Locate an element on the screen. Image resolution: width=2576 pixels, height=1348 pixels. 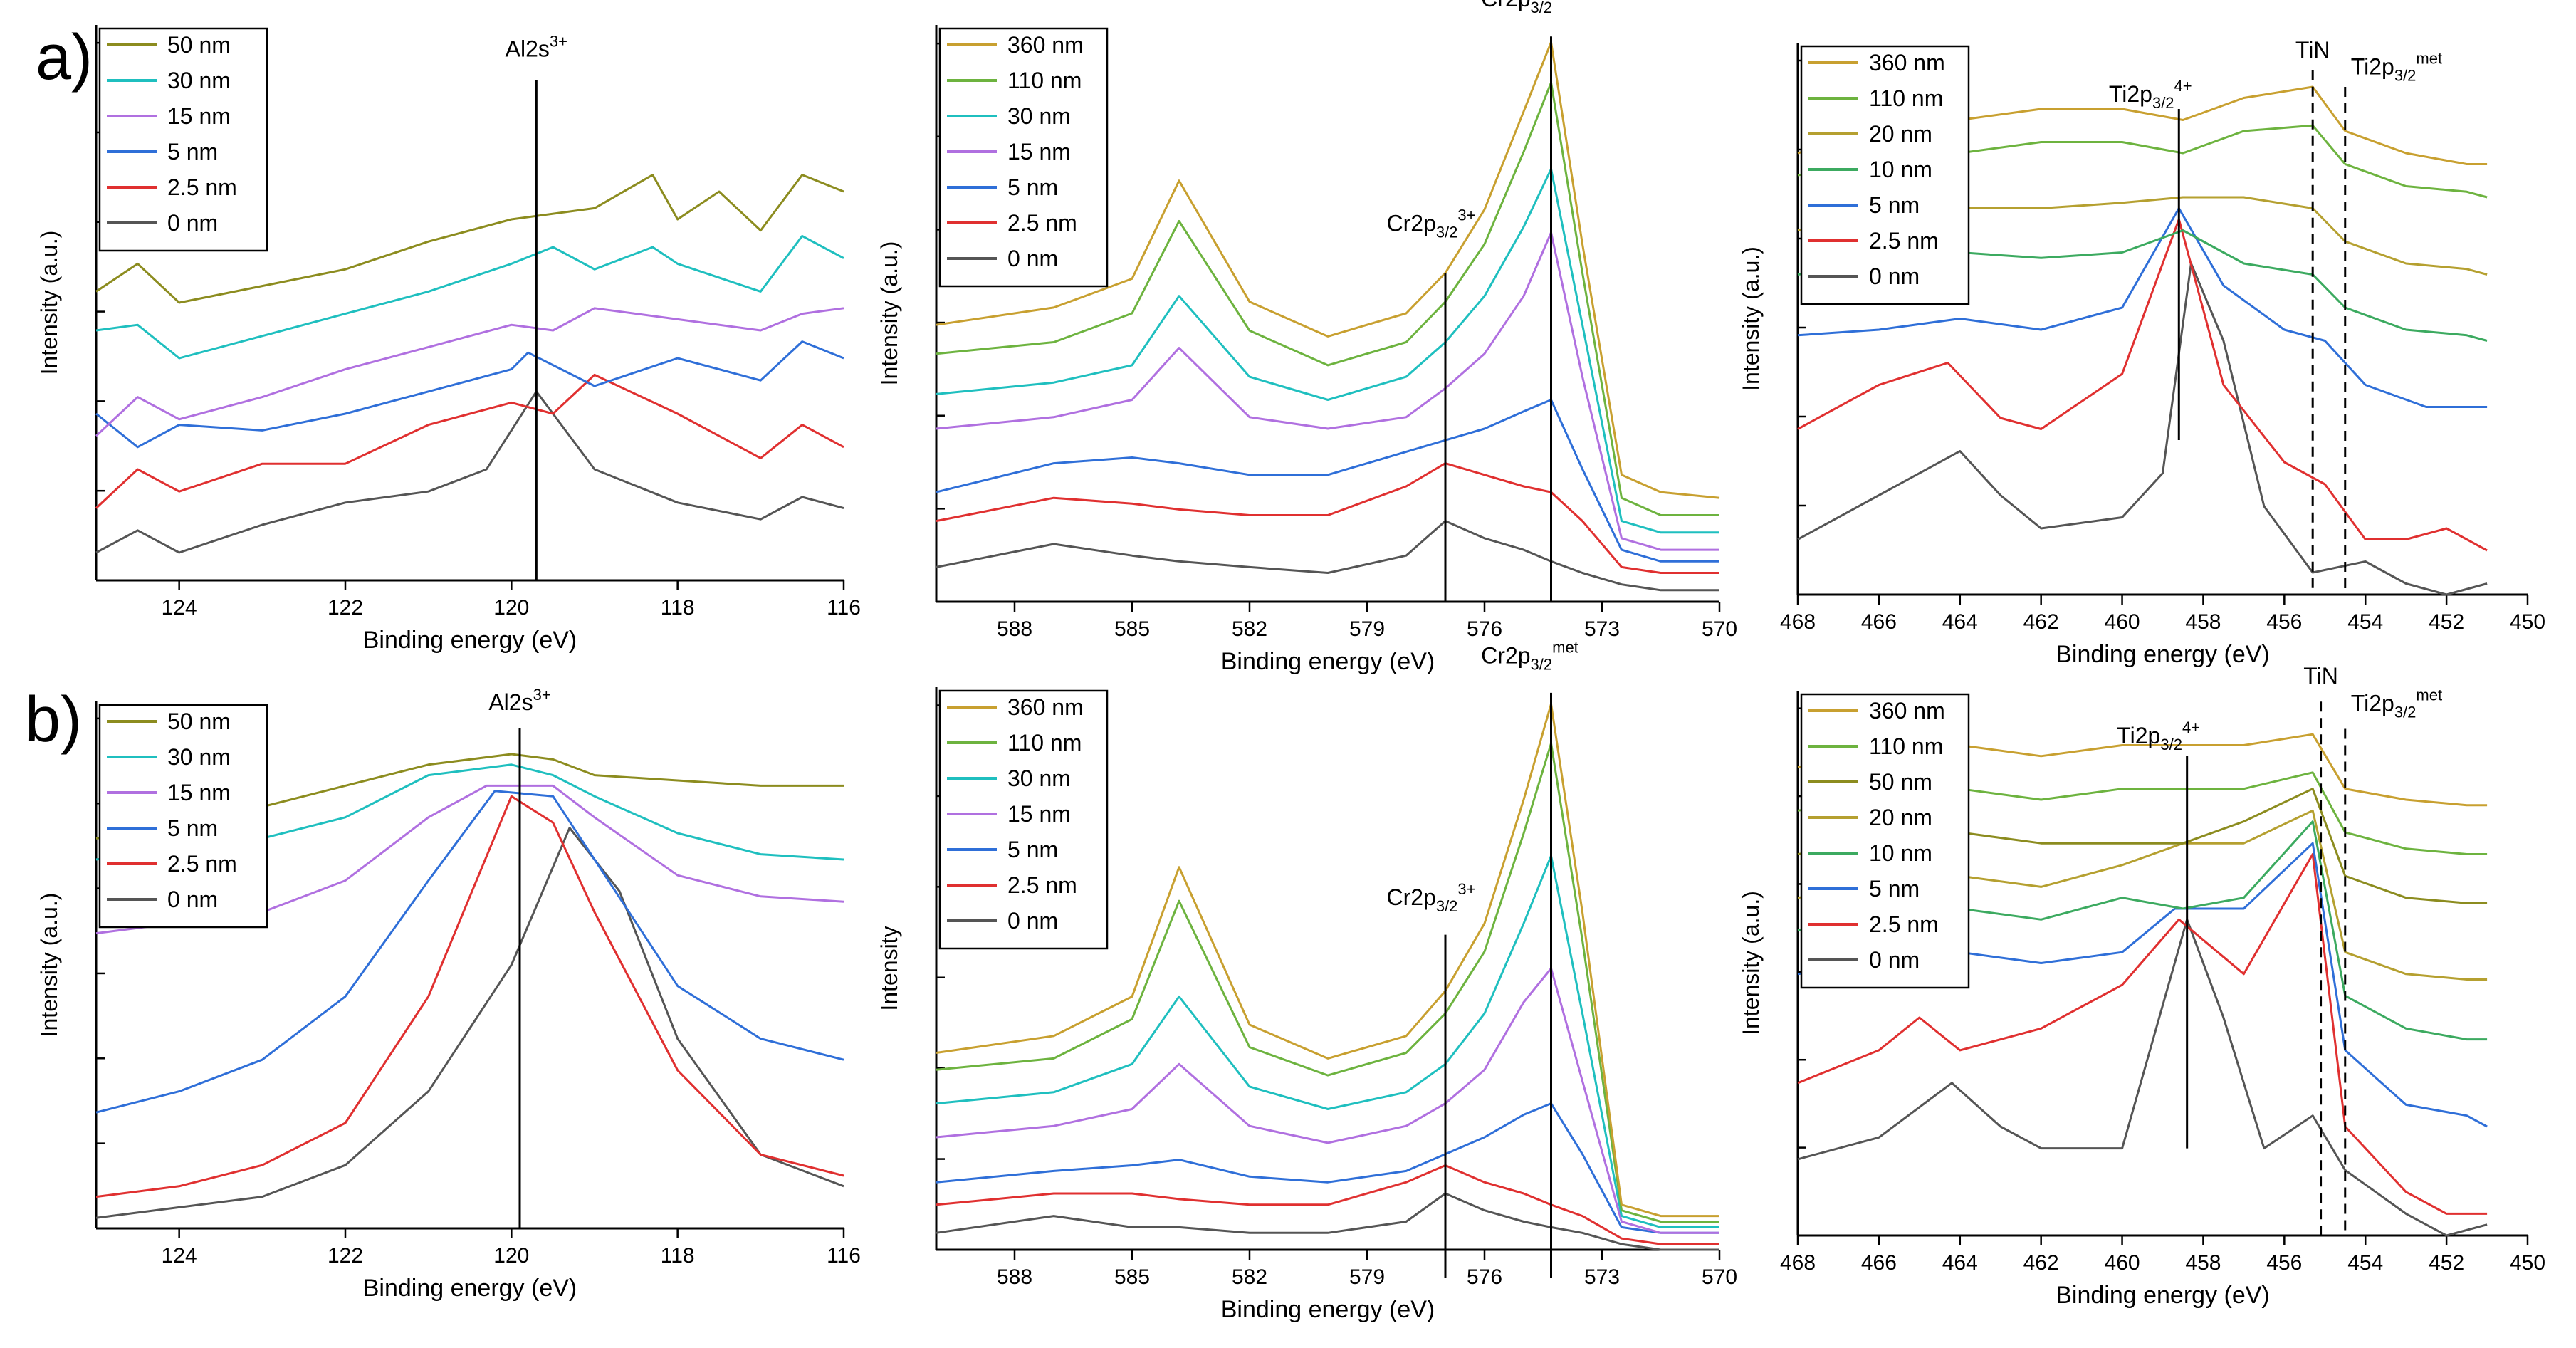
x-tick-label: 116 is located at coordinates (844, 608).